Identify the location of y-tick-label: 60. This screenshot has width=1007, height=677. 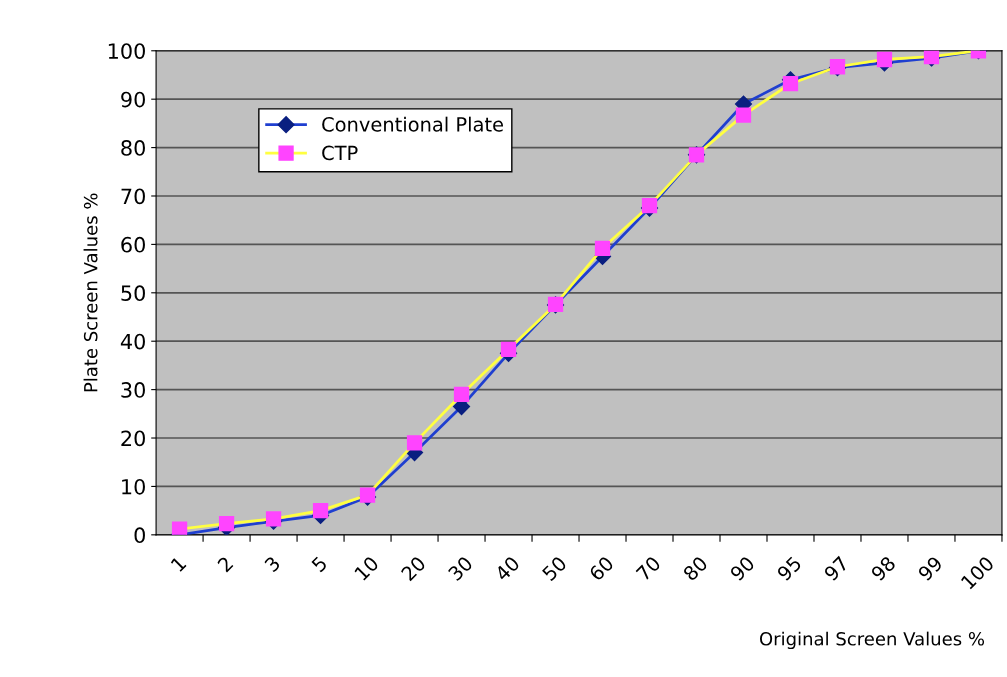
(133, 244).